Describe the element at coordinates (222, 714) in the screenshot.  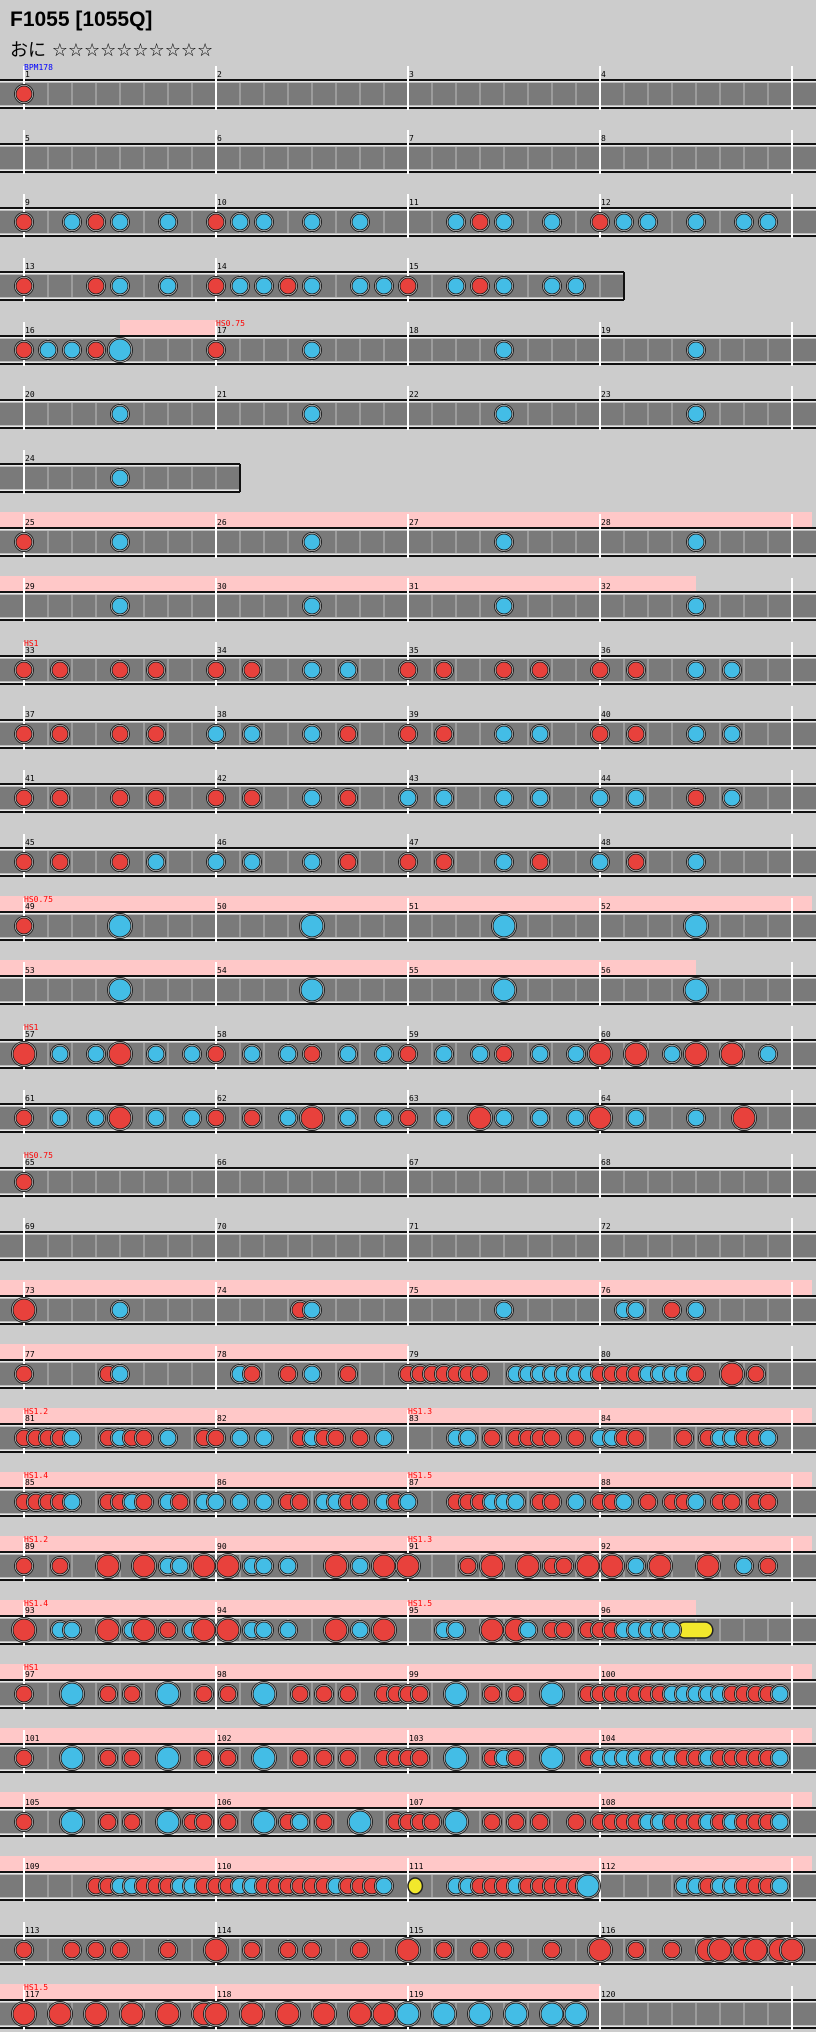
I see `measure-number: 38` at that location.